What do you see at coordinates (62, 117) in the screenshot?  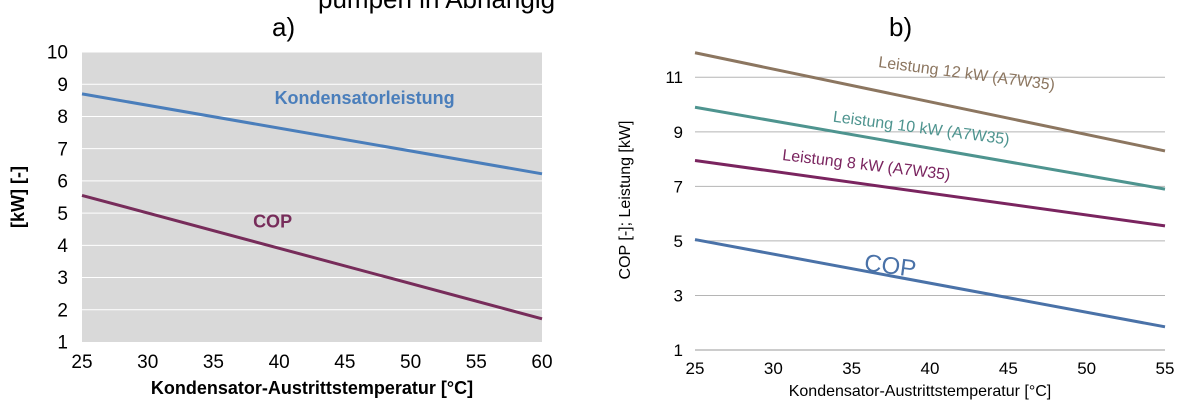 I see `y-tick-label: 8` at bounding box center [62, 117].